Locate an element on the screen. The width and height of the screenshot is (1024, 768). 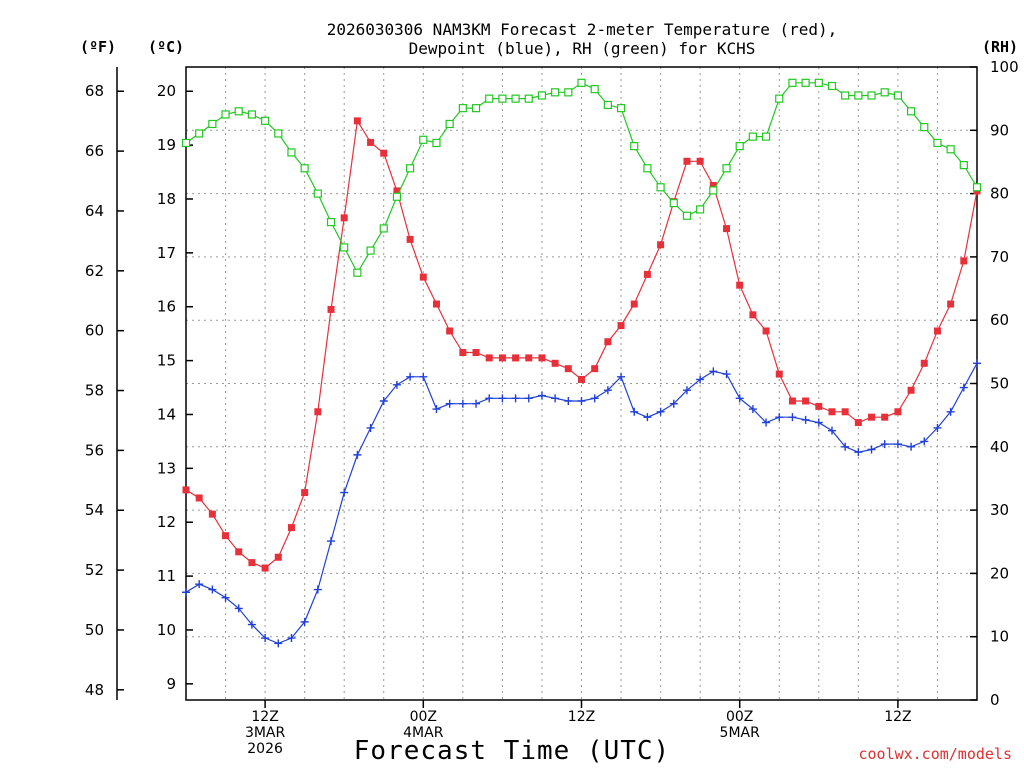
f-tick-label-5: 58 is located at coordinates (94, 391).